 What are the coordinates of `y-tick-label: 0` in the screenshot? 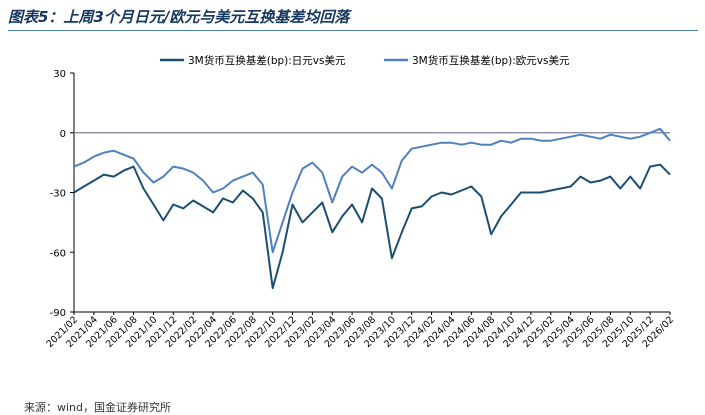 It's located at (63, 134).